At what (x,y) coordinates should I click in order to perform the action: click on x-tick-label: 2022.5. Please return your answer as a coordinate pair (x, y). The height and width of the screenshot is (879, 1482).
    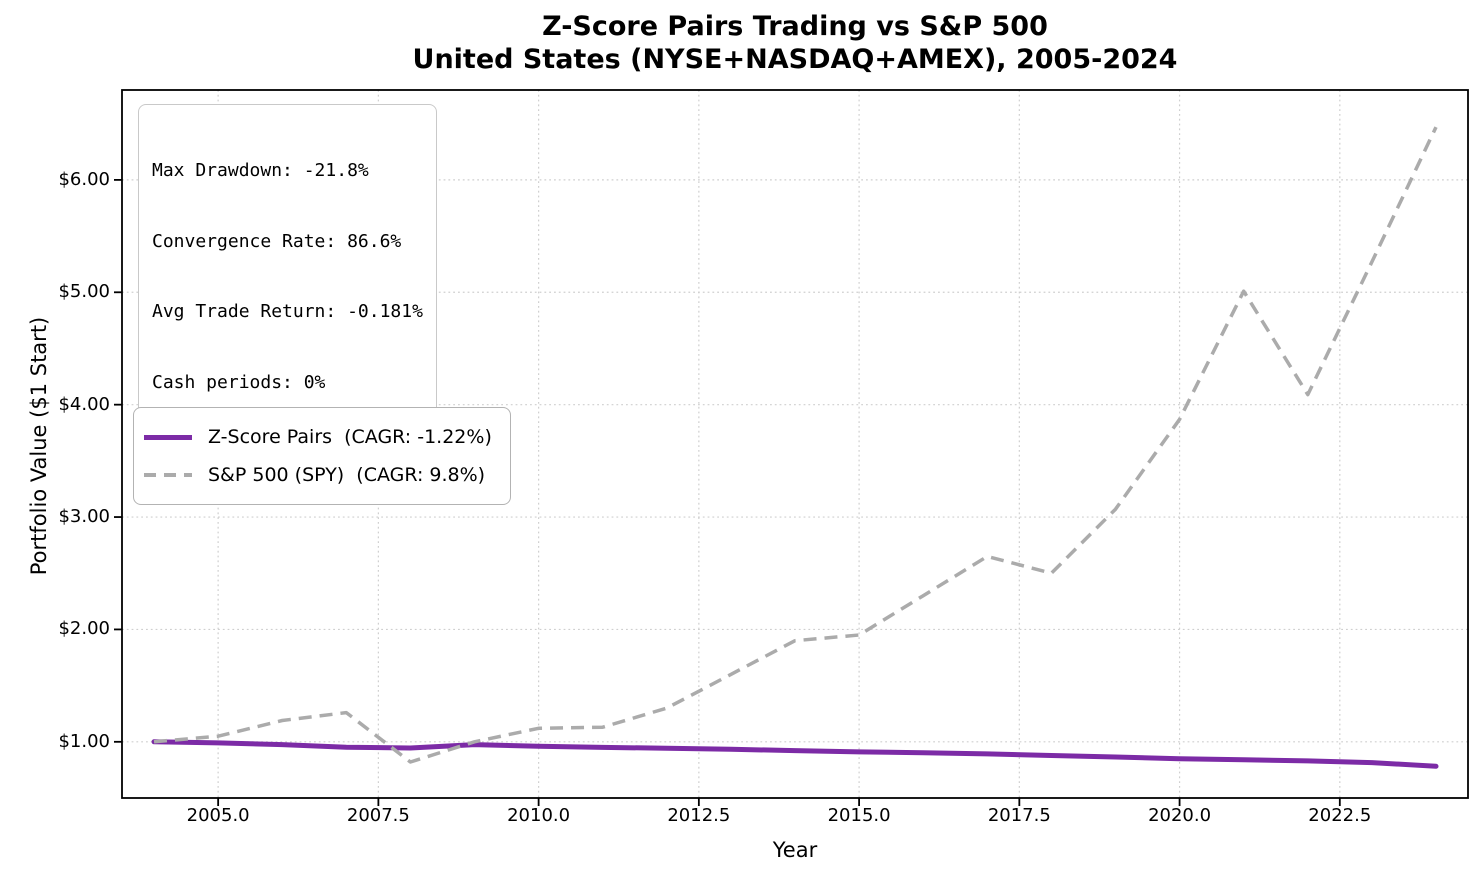
    Looking at the image, I should click on (1340, 815).